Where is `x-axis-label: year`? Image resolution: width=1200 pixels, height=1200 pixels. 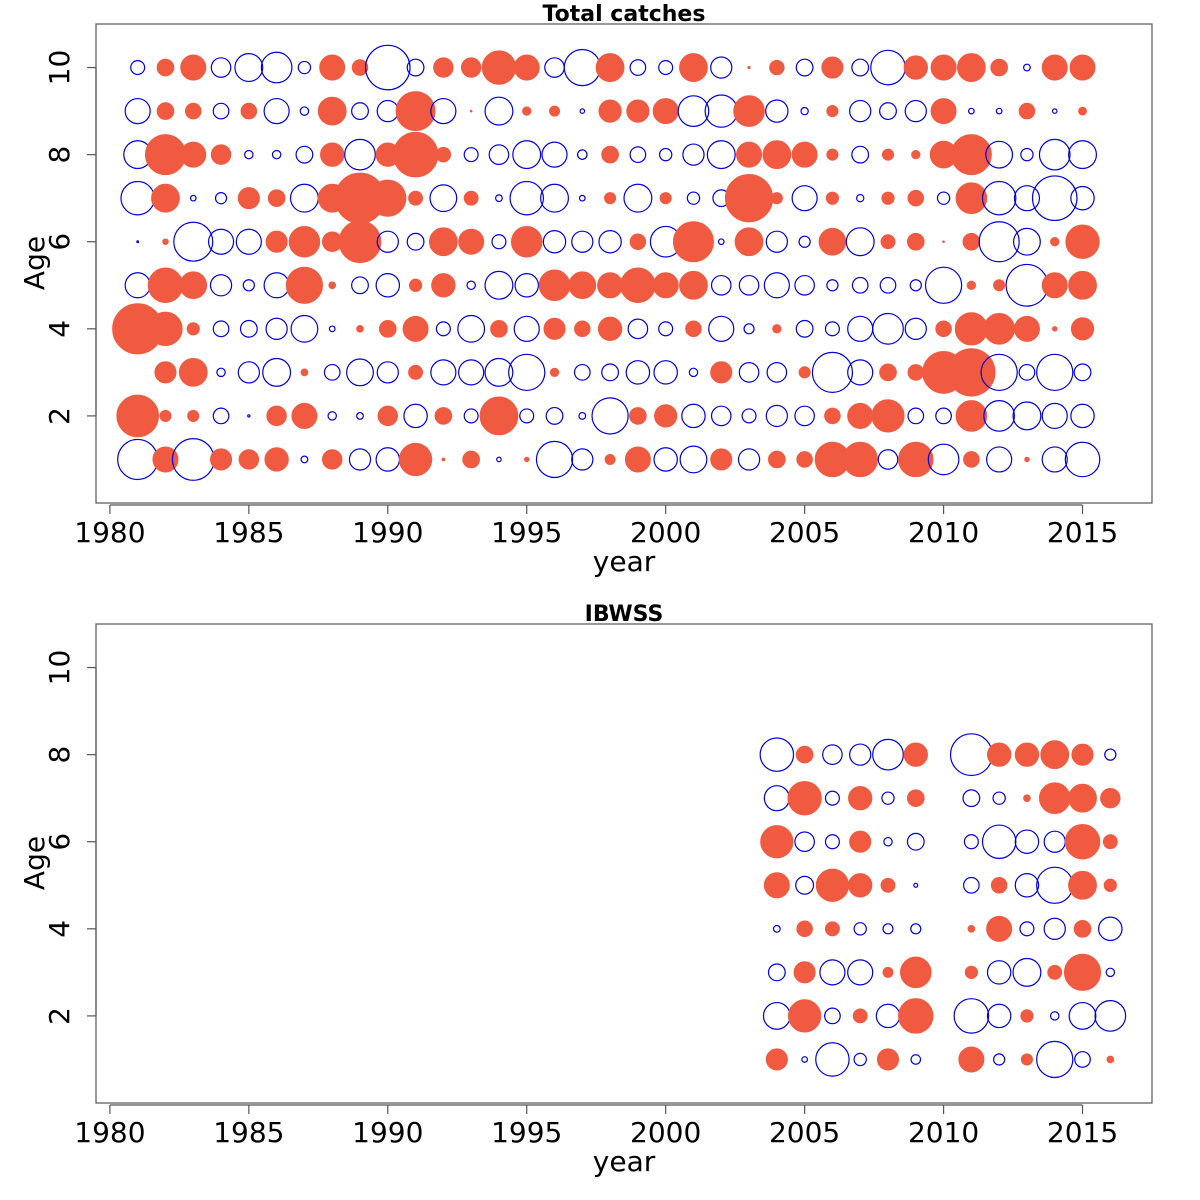
x-axis-label: year is located at coordinates (624, 1161).